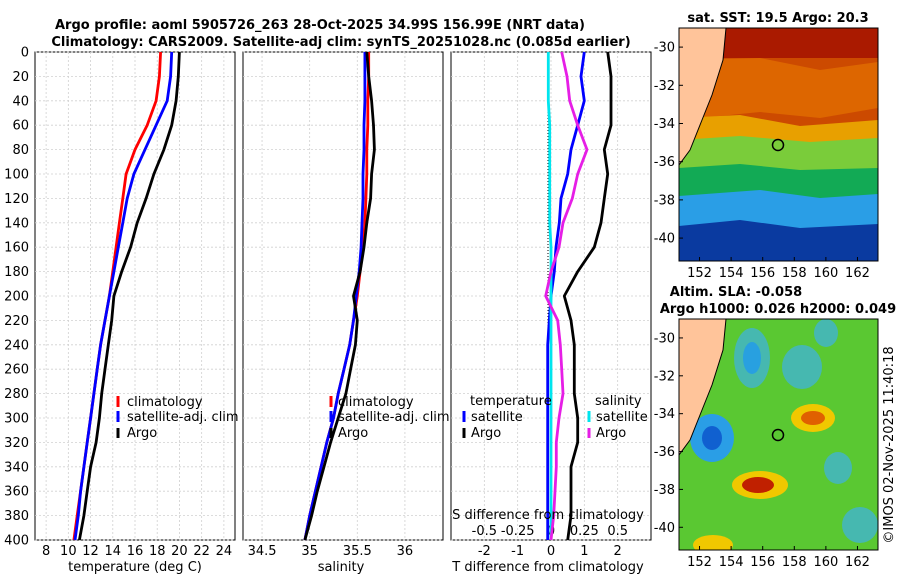 The width and height of the screenshot is (900, 580). What do you see at coordinates (702, 387) in the screenshot?
I see `sla-land` at bounding box center [702, 387].